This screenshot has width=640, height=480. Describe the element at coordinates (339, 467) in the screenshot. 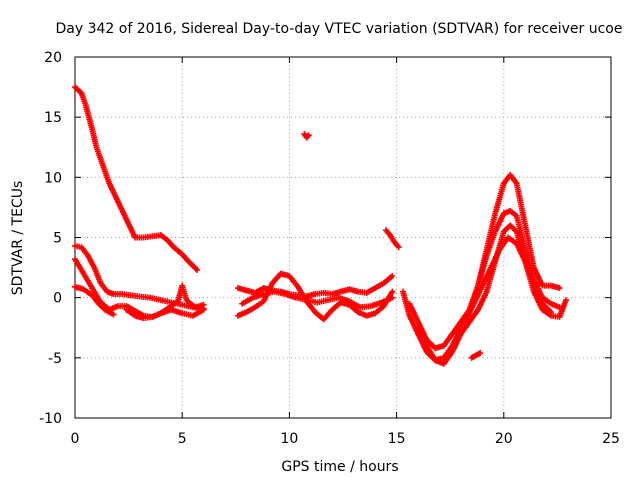

I see `x-axis-label: GPS time / hours` at that location.